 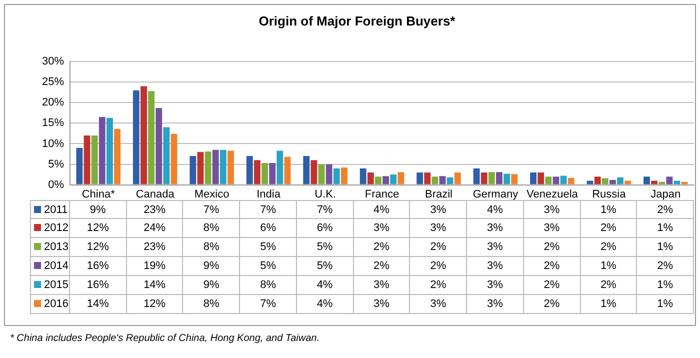 I want to click on data-label: 4%, so click(x=325, y=304).